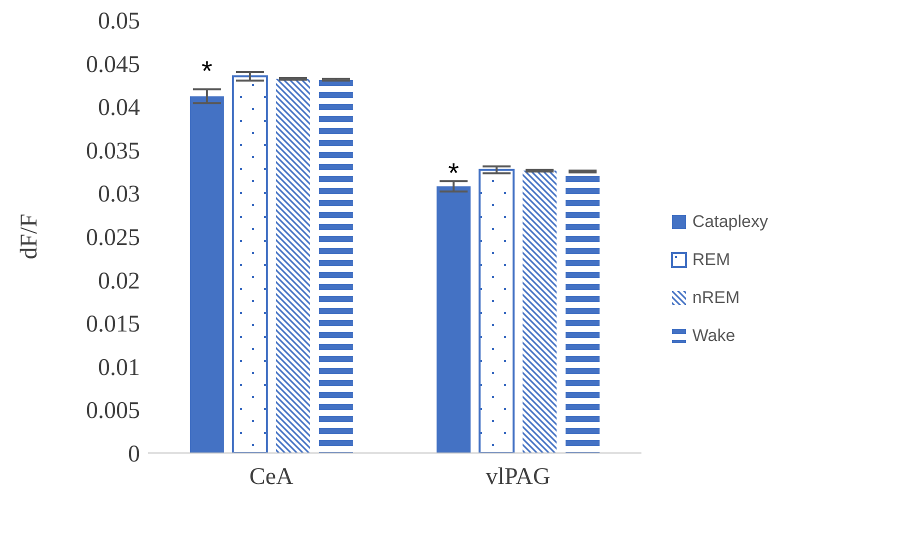  Describe the element at coordinates (113, 238) in the screenshot. I see `y-tick-label: 0.025` at that location.